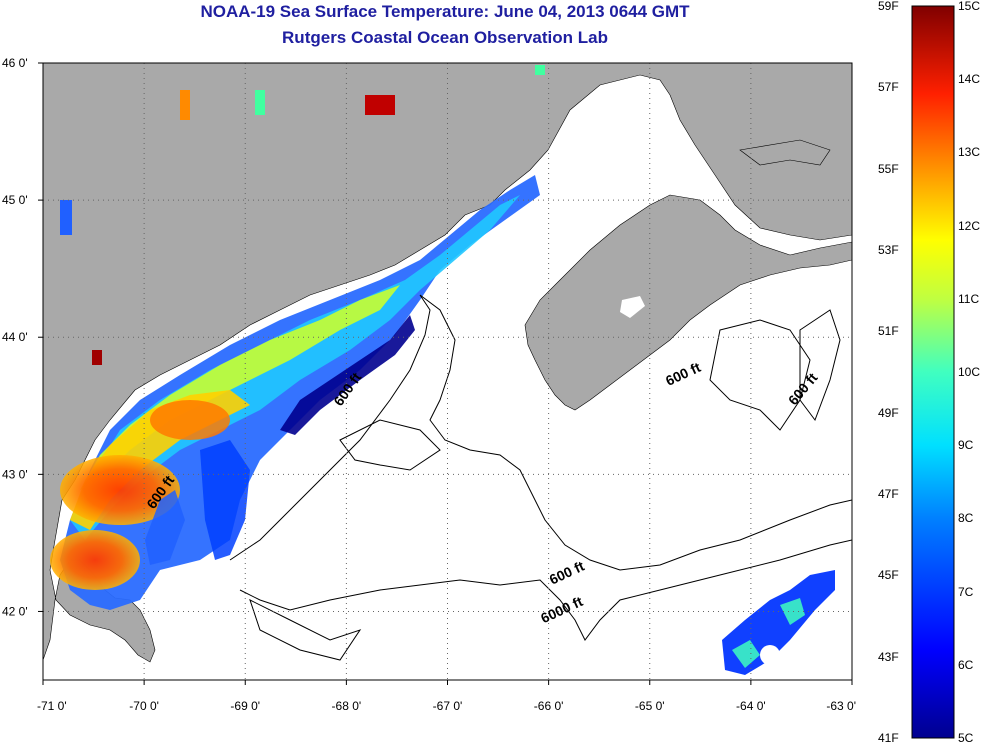 The width and height of the screenshot is (984, 754). Describe the element at coordinates (969, 152) in the screenshot. I see `colorbar-label-c: 13C` at that location.